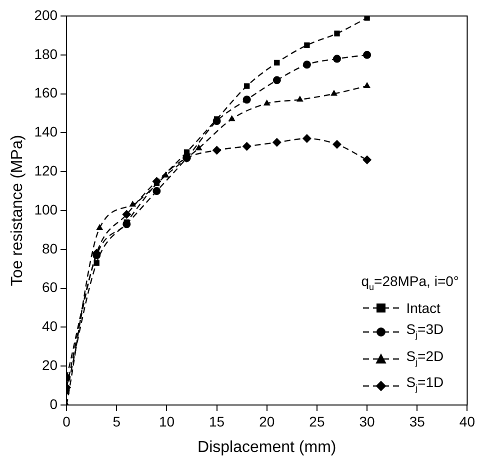 The width and height of the screenshot is (478, 463). Describe the element at coordinates (267, 447) in the screenshot. I see `x-axis-title: Displacement (mm)` at that location.